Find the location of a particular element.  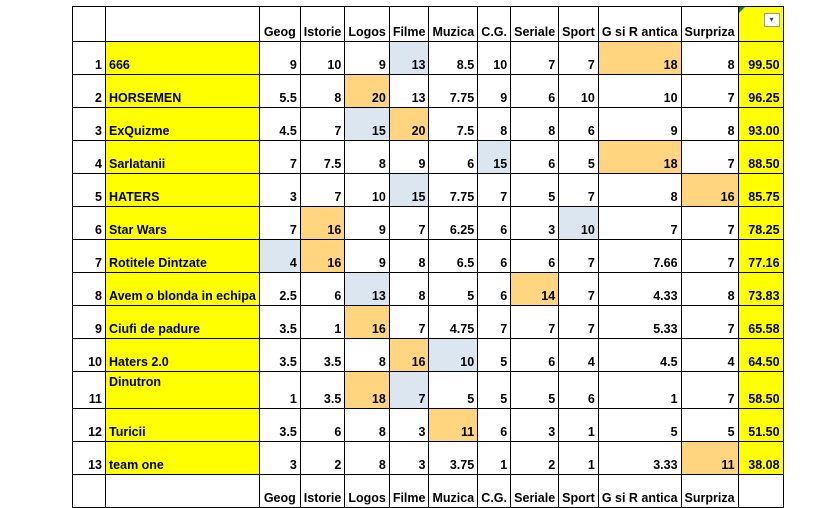

footer-column-header: C.G. is located at coordinates (494, 491).